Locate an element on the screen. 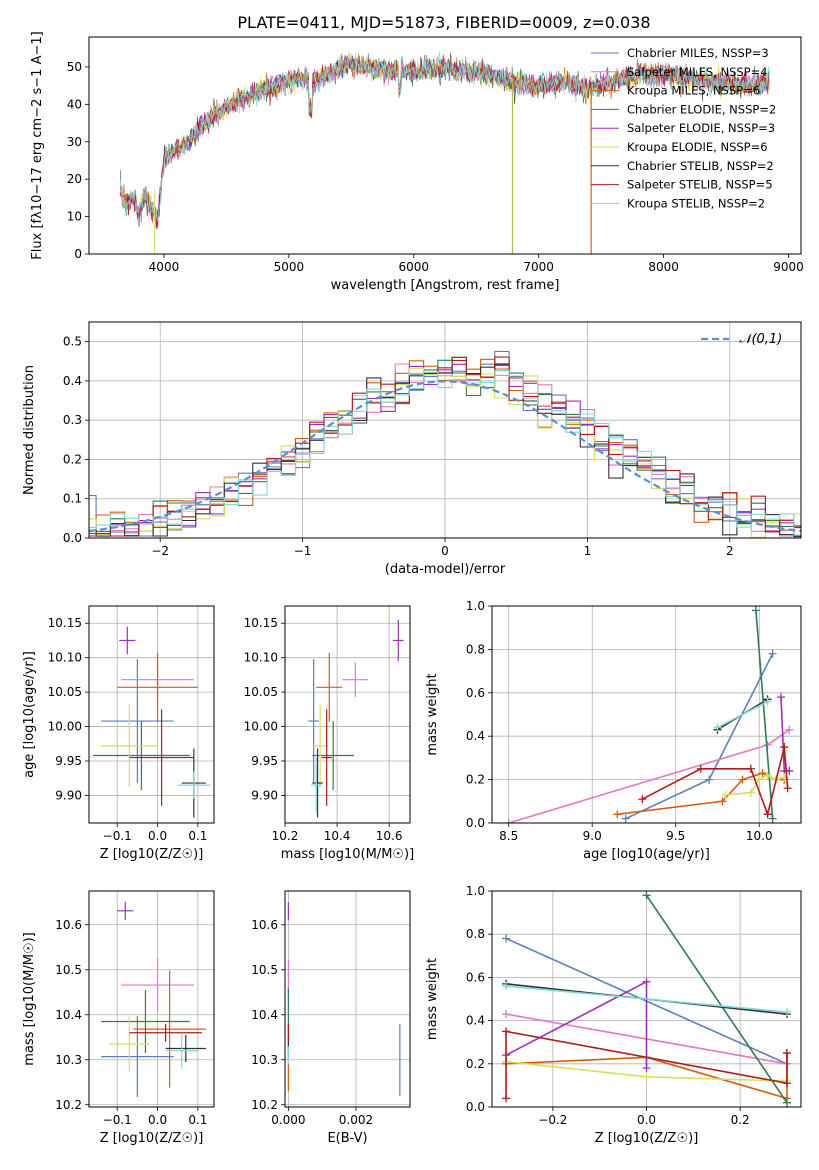  x-tick-label: 6000 is located at coordinates (413, 267).